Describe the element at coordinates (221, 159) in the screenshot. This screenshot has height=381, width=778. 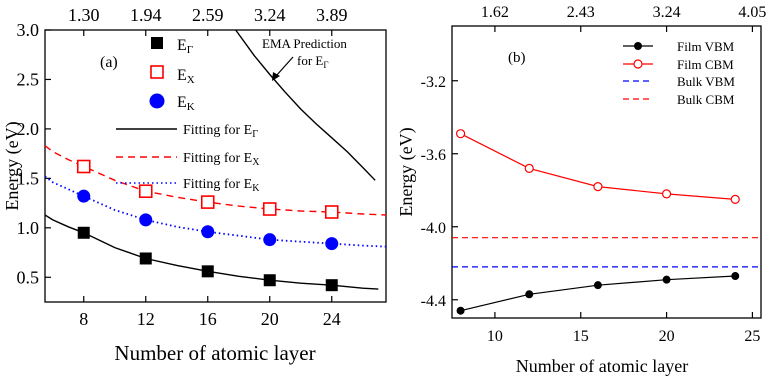
I see `legend-label-fit-x: Fitting for EX` at that location.